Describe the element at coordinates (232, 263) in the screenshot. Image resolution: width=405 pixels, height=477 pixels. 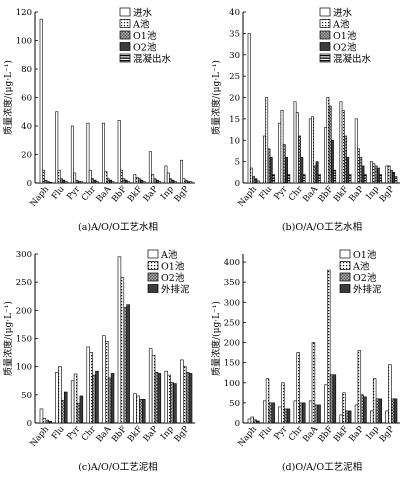
I see `y-tick-label: 400` at that location.